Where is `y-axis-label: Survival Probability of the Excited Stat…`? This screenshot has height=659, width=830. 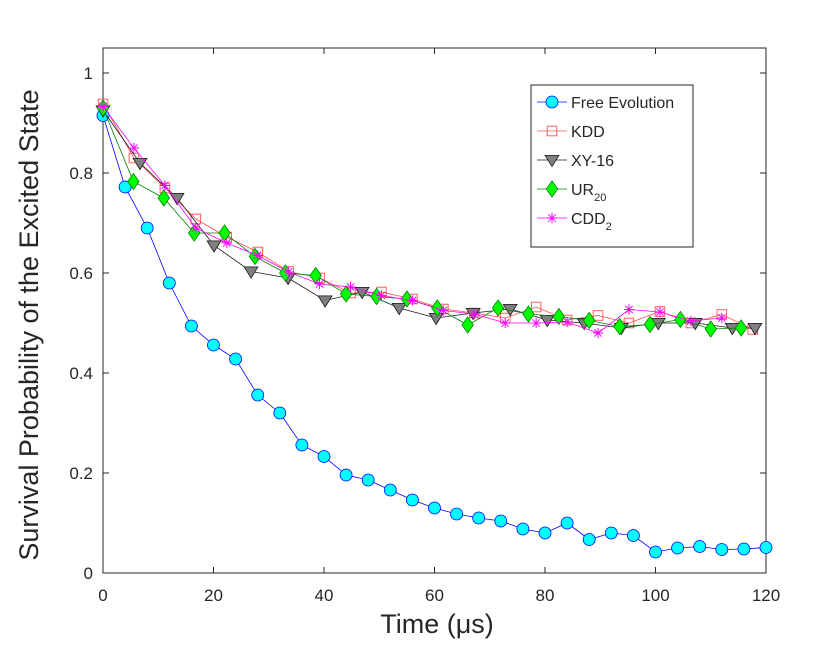 y-axis-label: Survival Probability of the Excited Stat… is located at coordinates (29, 324).